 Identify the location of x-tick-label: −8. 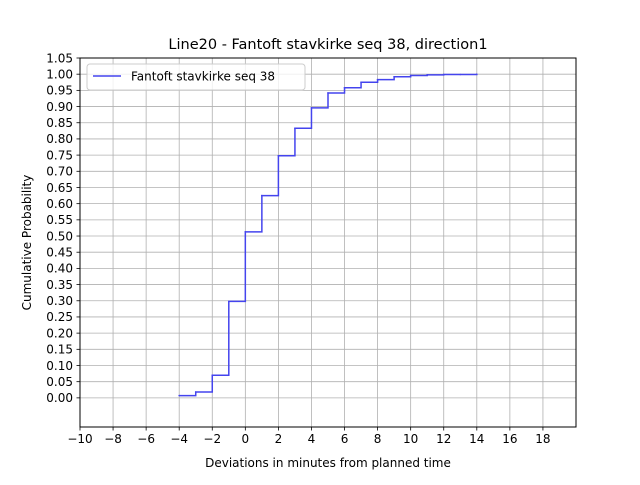
(113, 439).